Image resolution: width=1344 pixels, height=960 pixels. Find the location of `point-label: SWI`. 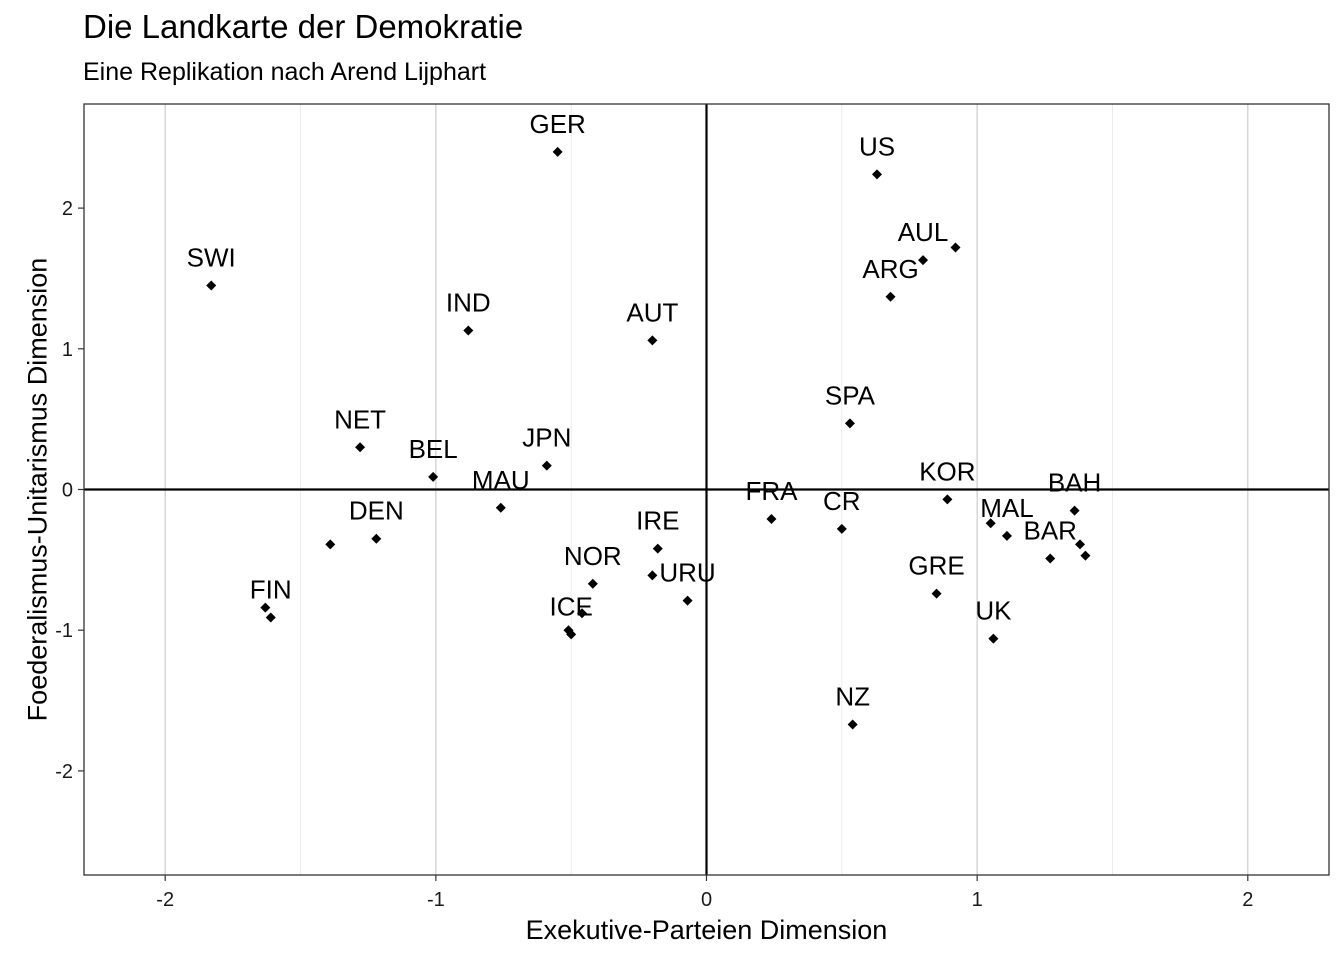

point-label: SWI is located at coordinates (211, 257).